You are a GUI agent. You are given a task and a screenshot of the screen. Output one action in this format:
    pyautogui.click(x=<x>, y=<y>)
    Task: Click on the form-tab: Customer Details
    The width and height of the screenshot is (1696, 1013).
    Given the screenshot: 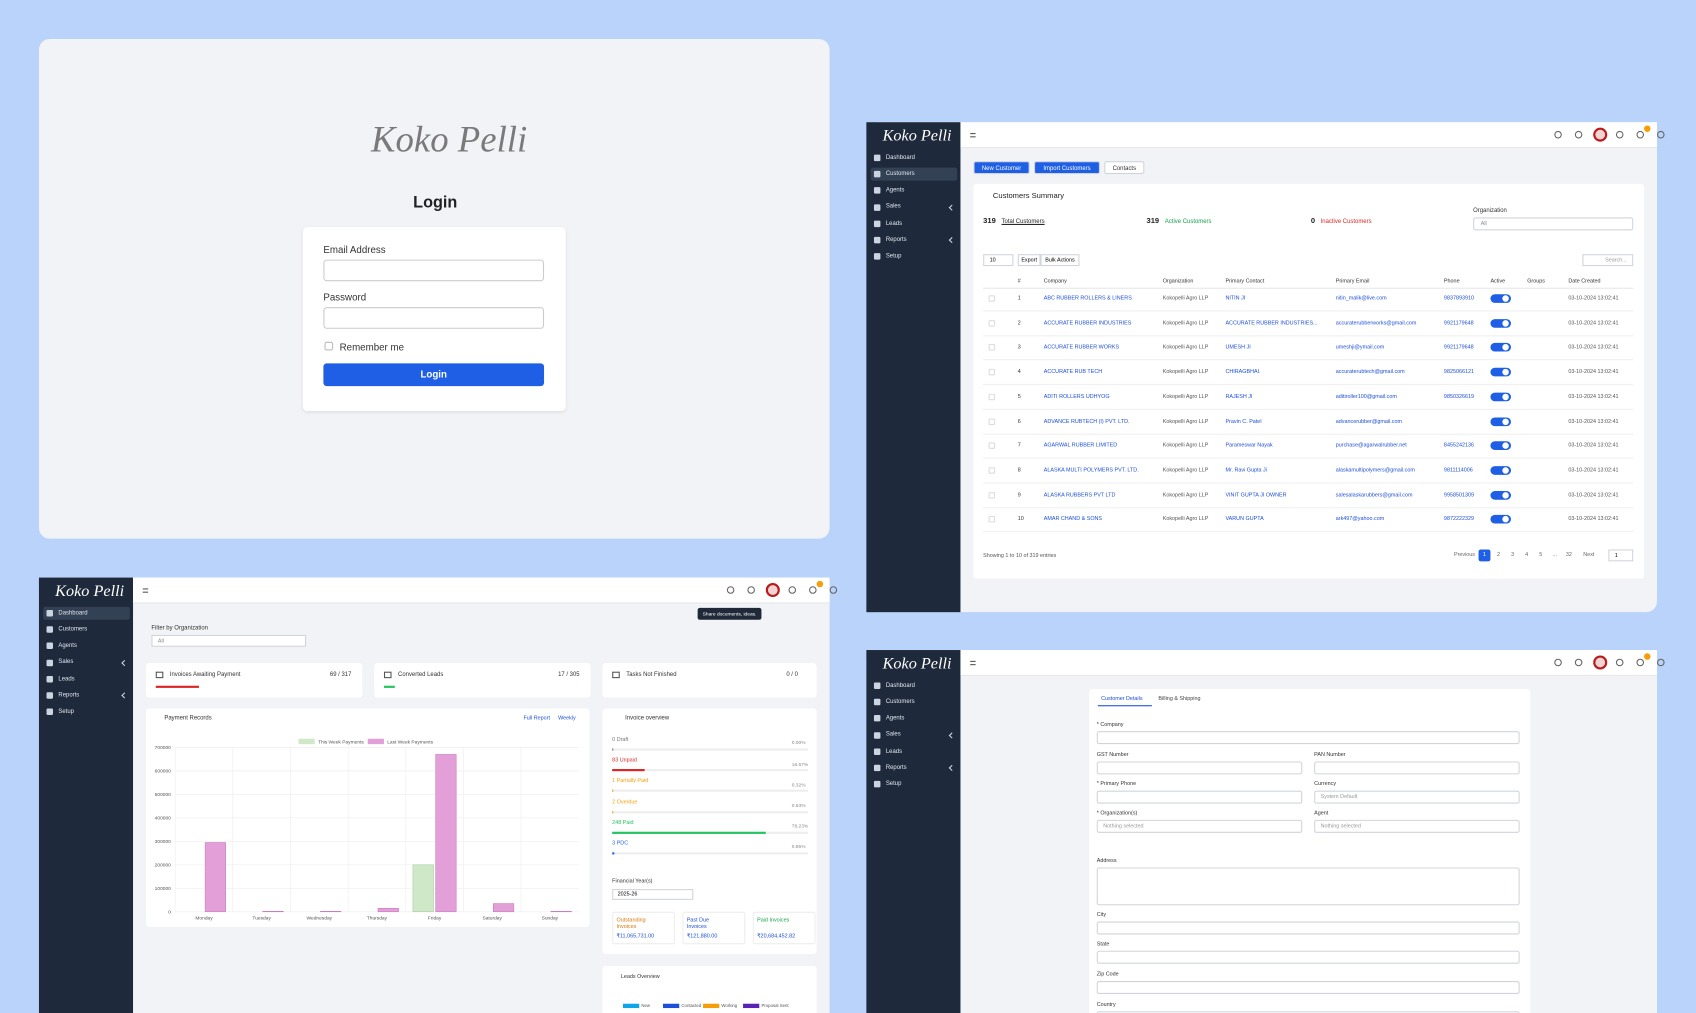 What is the action you would take?
    pyautogui.click(x=1122, y=698)
    